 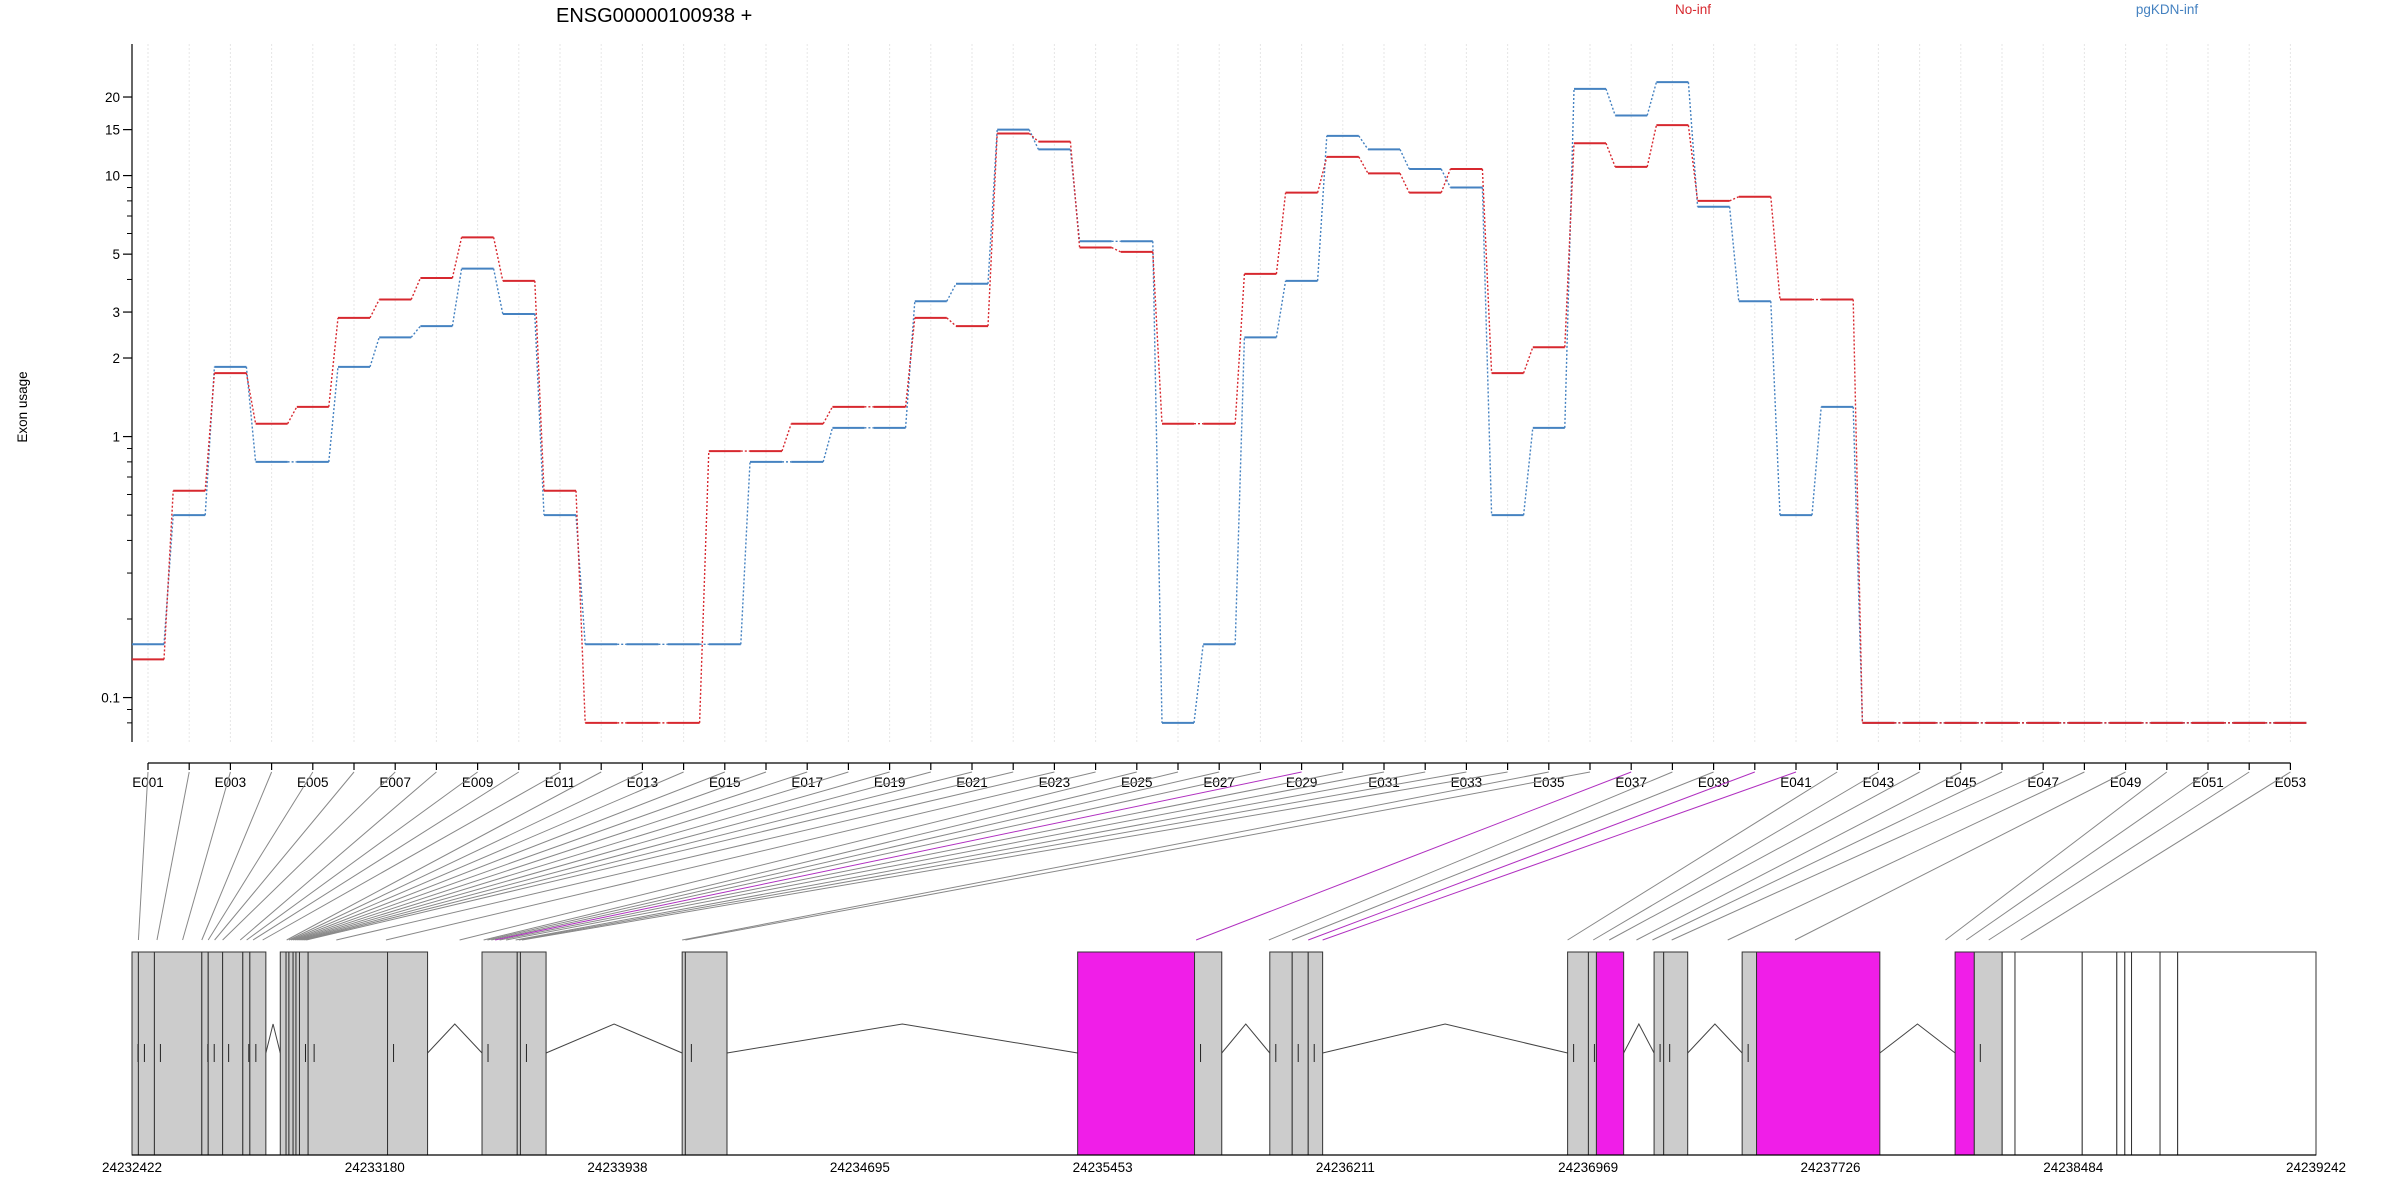 I want to click on exon-box-e043, so click(x=2247, y=1053).